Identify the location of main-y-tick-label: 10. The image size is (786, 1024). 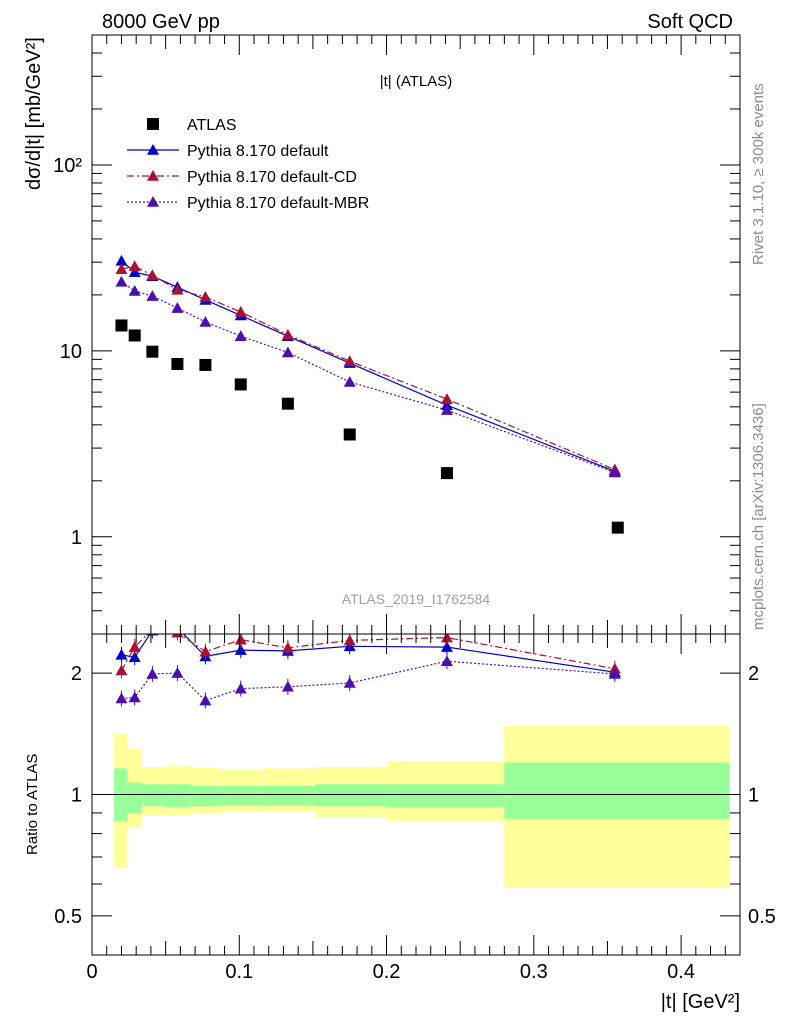
(71, 352).